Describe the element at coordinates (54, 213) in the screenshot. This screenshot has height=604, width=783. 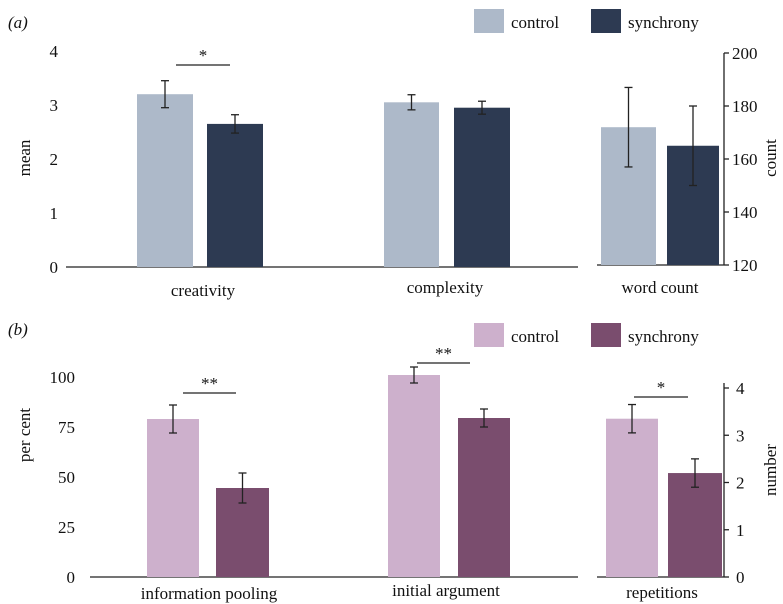
I see `a-main-ytick-1: 1` at that location.